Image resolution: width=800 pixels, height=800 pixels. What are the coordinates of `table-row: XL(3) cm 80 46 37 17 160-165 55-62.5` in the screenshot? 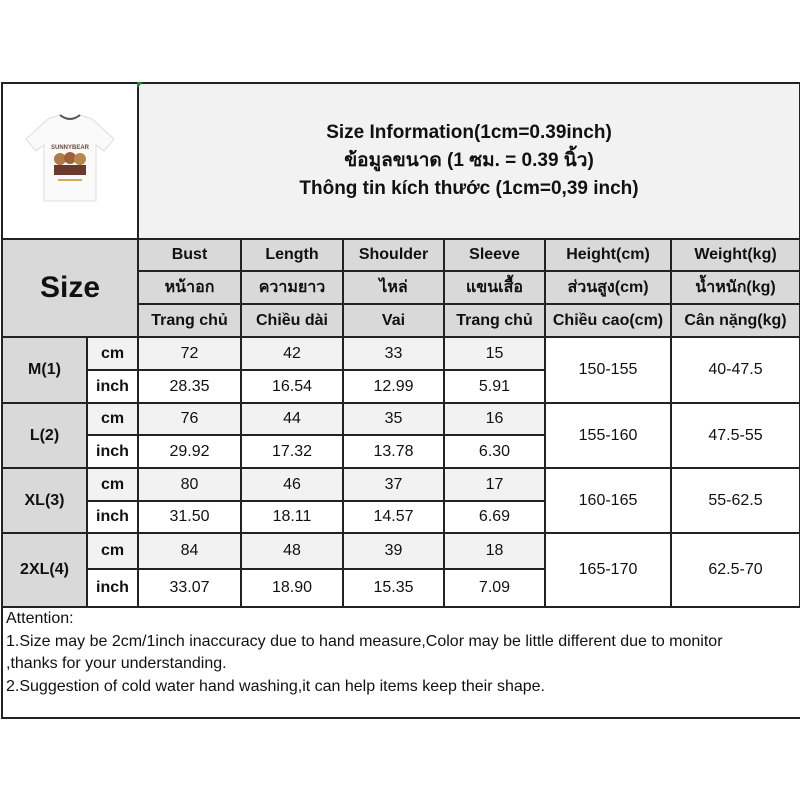 It's located at (400, 500).